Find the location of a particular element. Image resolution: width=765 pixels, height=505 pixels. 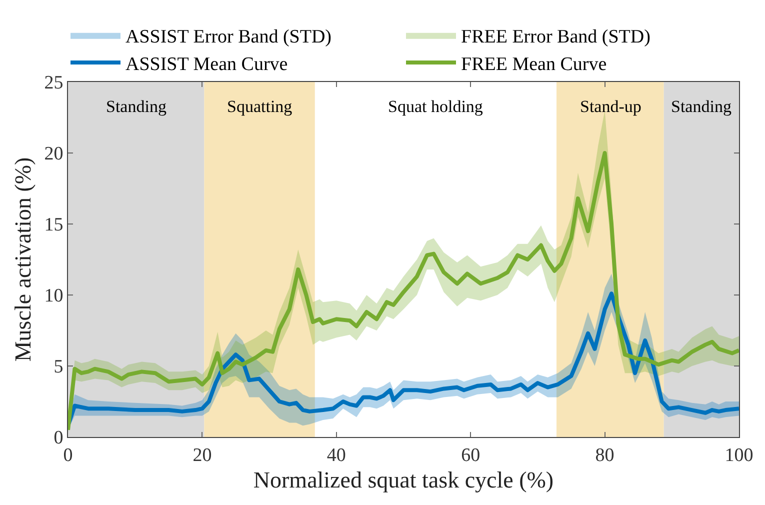

band-label: Squatting is located at coordinates (260, 106).